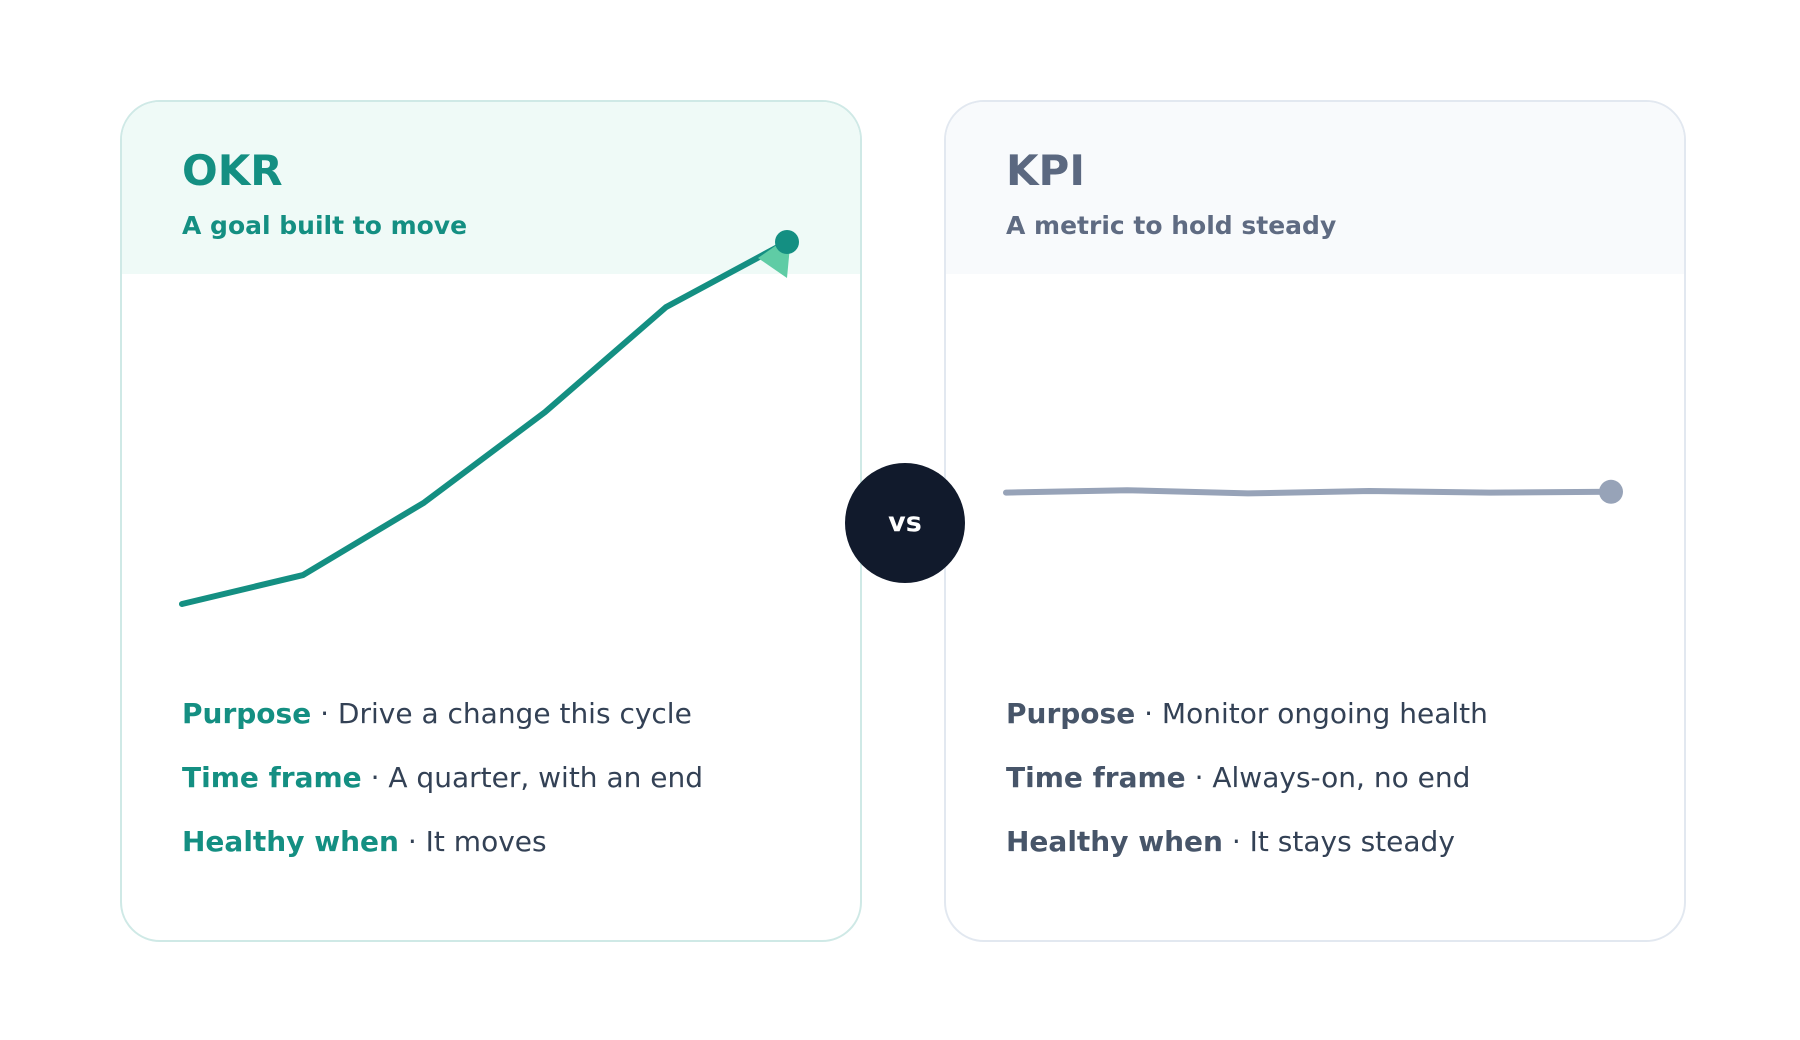 This screenshot has height=1040, width=1800. Describe the element at coordinates (486, 841) in the screenshot. I see `okr-healthy-when-value: It moves` at that location.